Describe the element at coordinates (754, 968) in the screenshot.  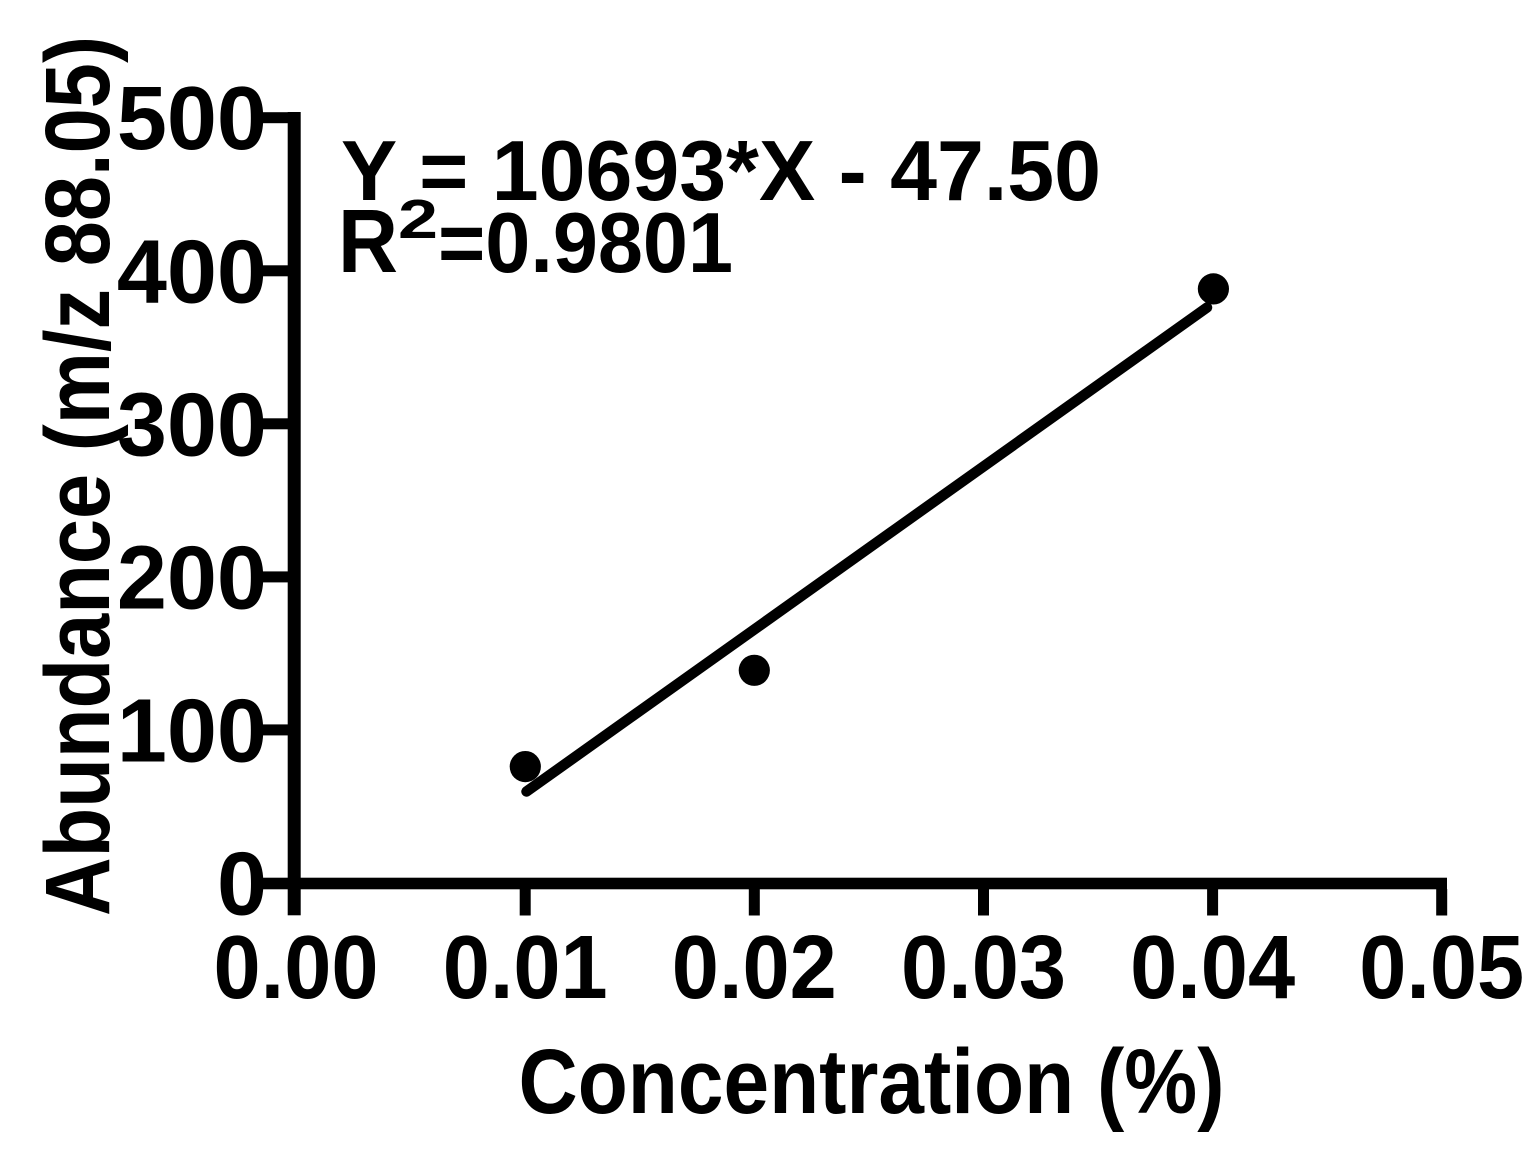
I see `svg-text: 0.02` at that location.